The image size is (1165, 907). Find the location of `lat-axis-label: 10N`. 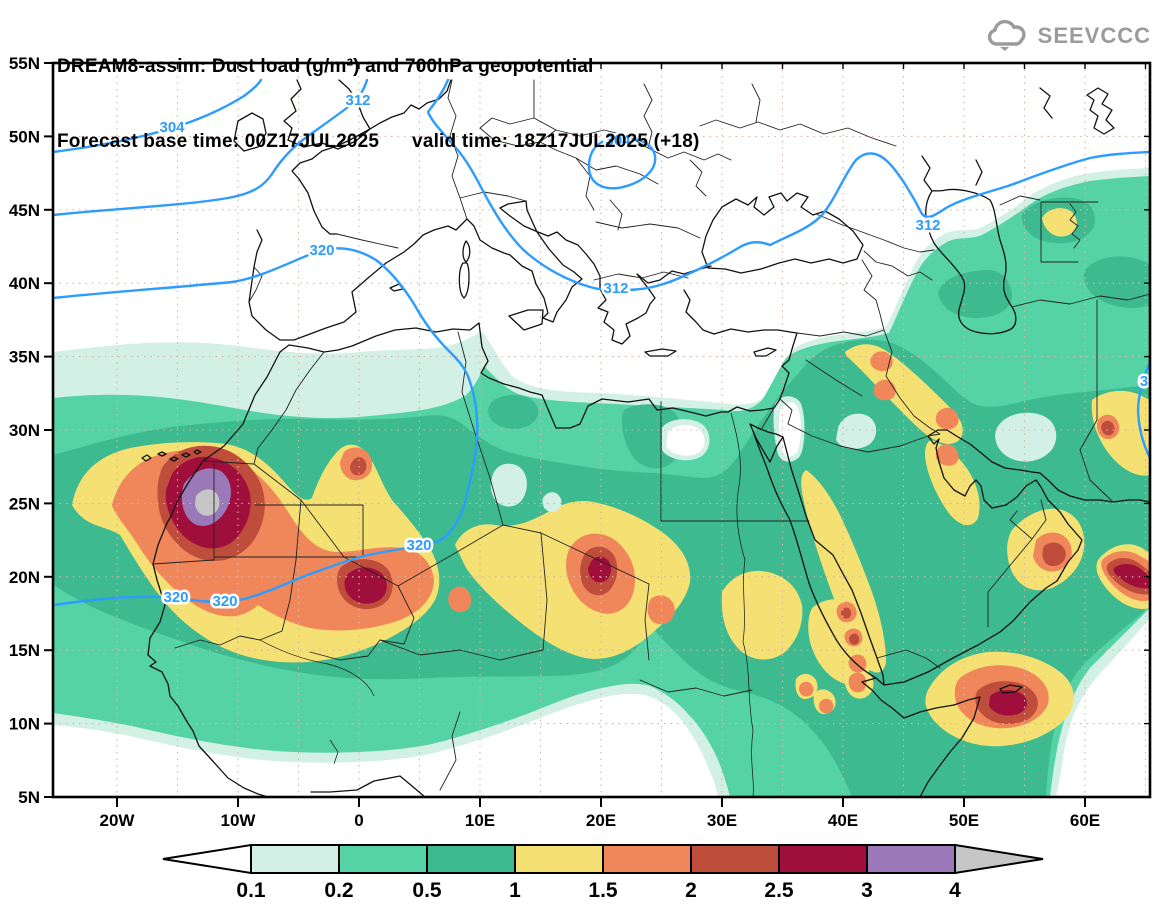

lat-axis-label: 10N is located at coordinates (24, 724).